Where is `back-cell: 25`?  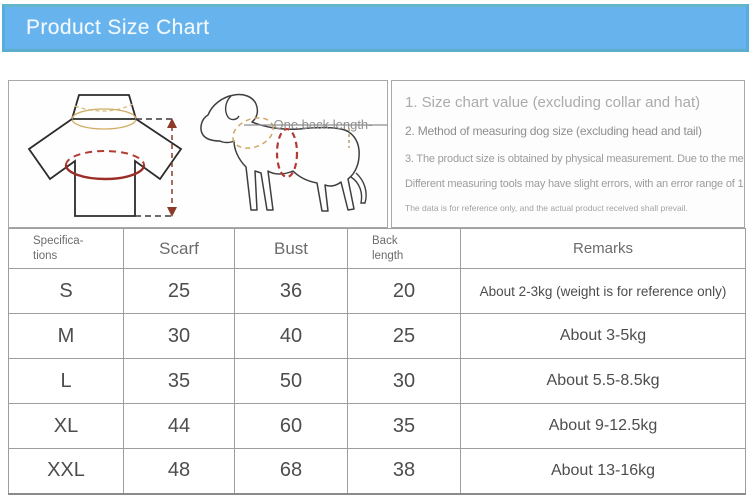 back-cell: 25 is located at coordinates (404, 336).